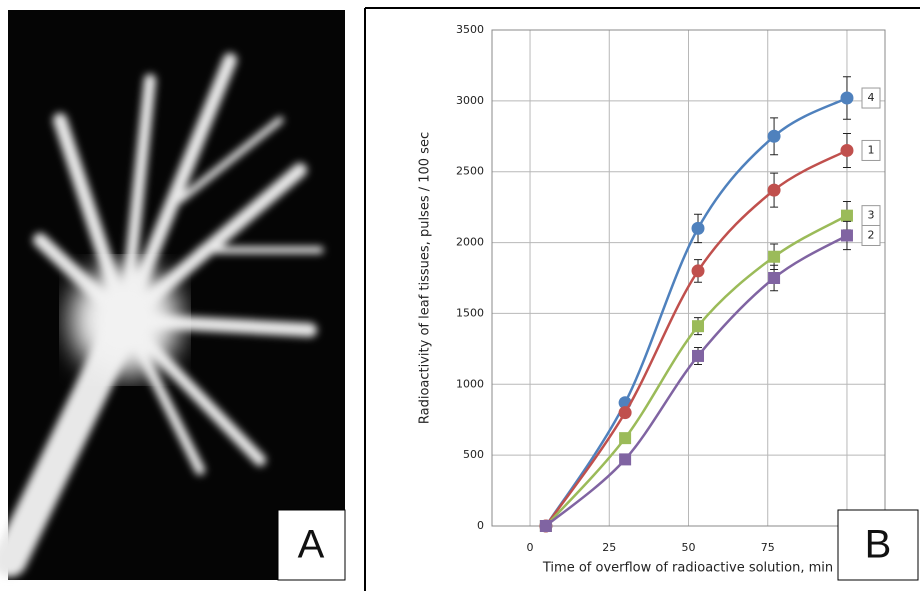 The width and height of the screenshot is (920, 591). Describe the element at coordinates (125, 320) in the screenshot. I see `photo-glow` at that location.